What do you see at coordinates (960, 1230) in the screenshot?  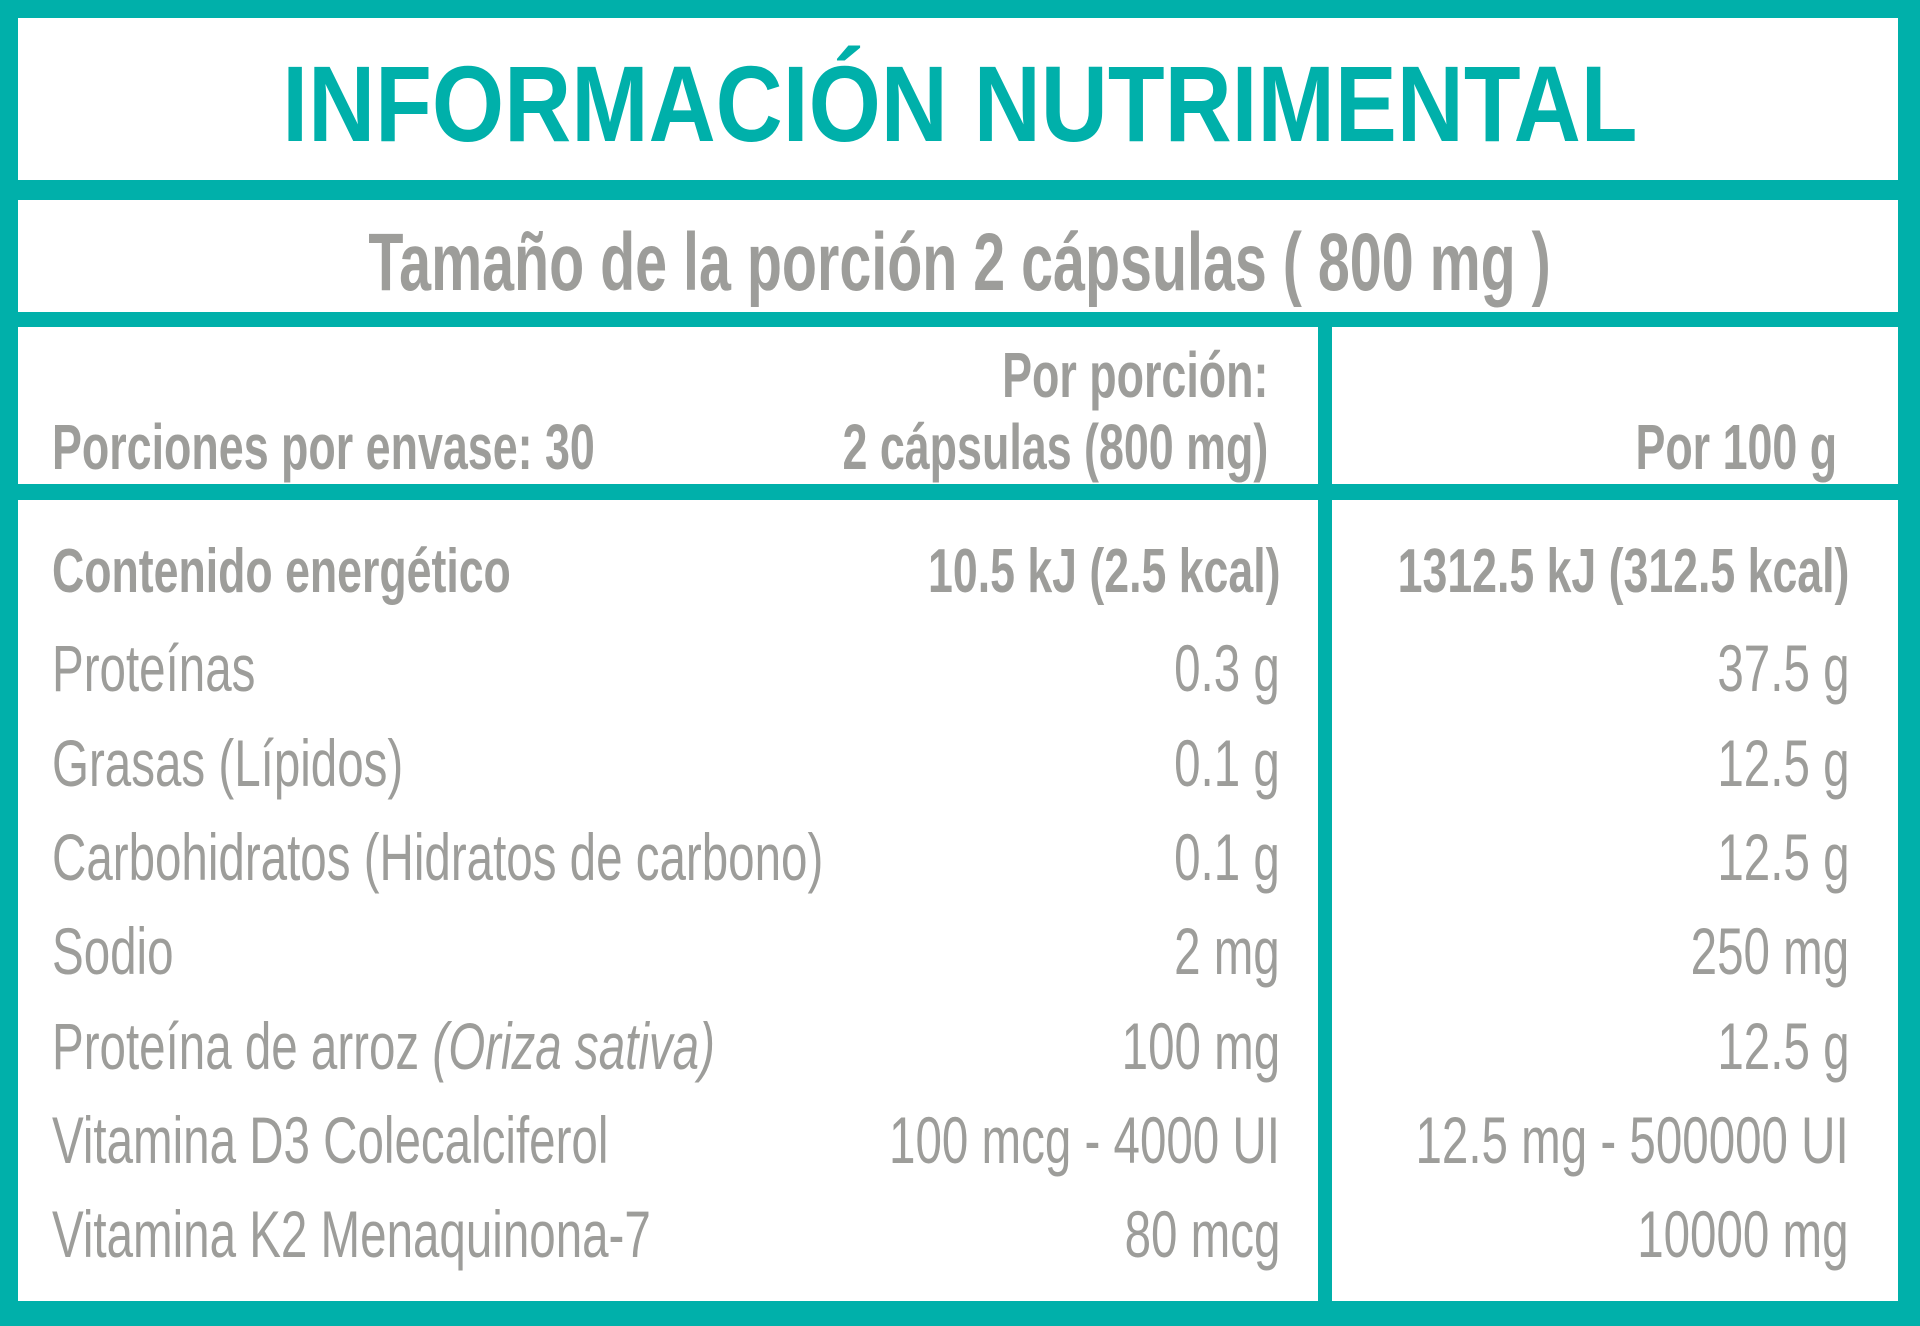 I see `nutrient-row: Vitamina K2 Menaquinona-7 80 mcg 10000 mg` at bounding box center [960, 1230].